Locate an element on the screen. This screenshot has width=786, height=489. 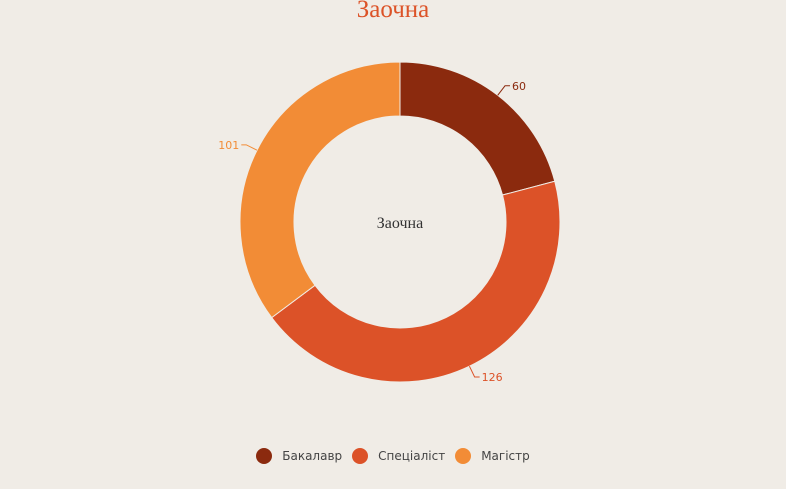
data-label-1: 126 is located at coordinates (492, 377).